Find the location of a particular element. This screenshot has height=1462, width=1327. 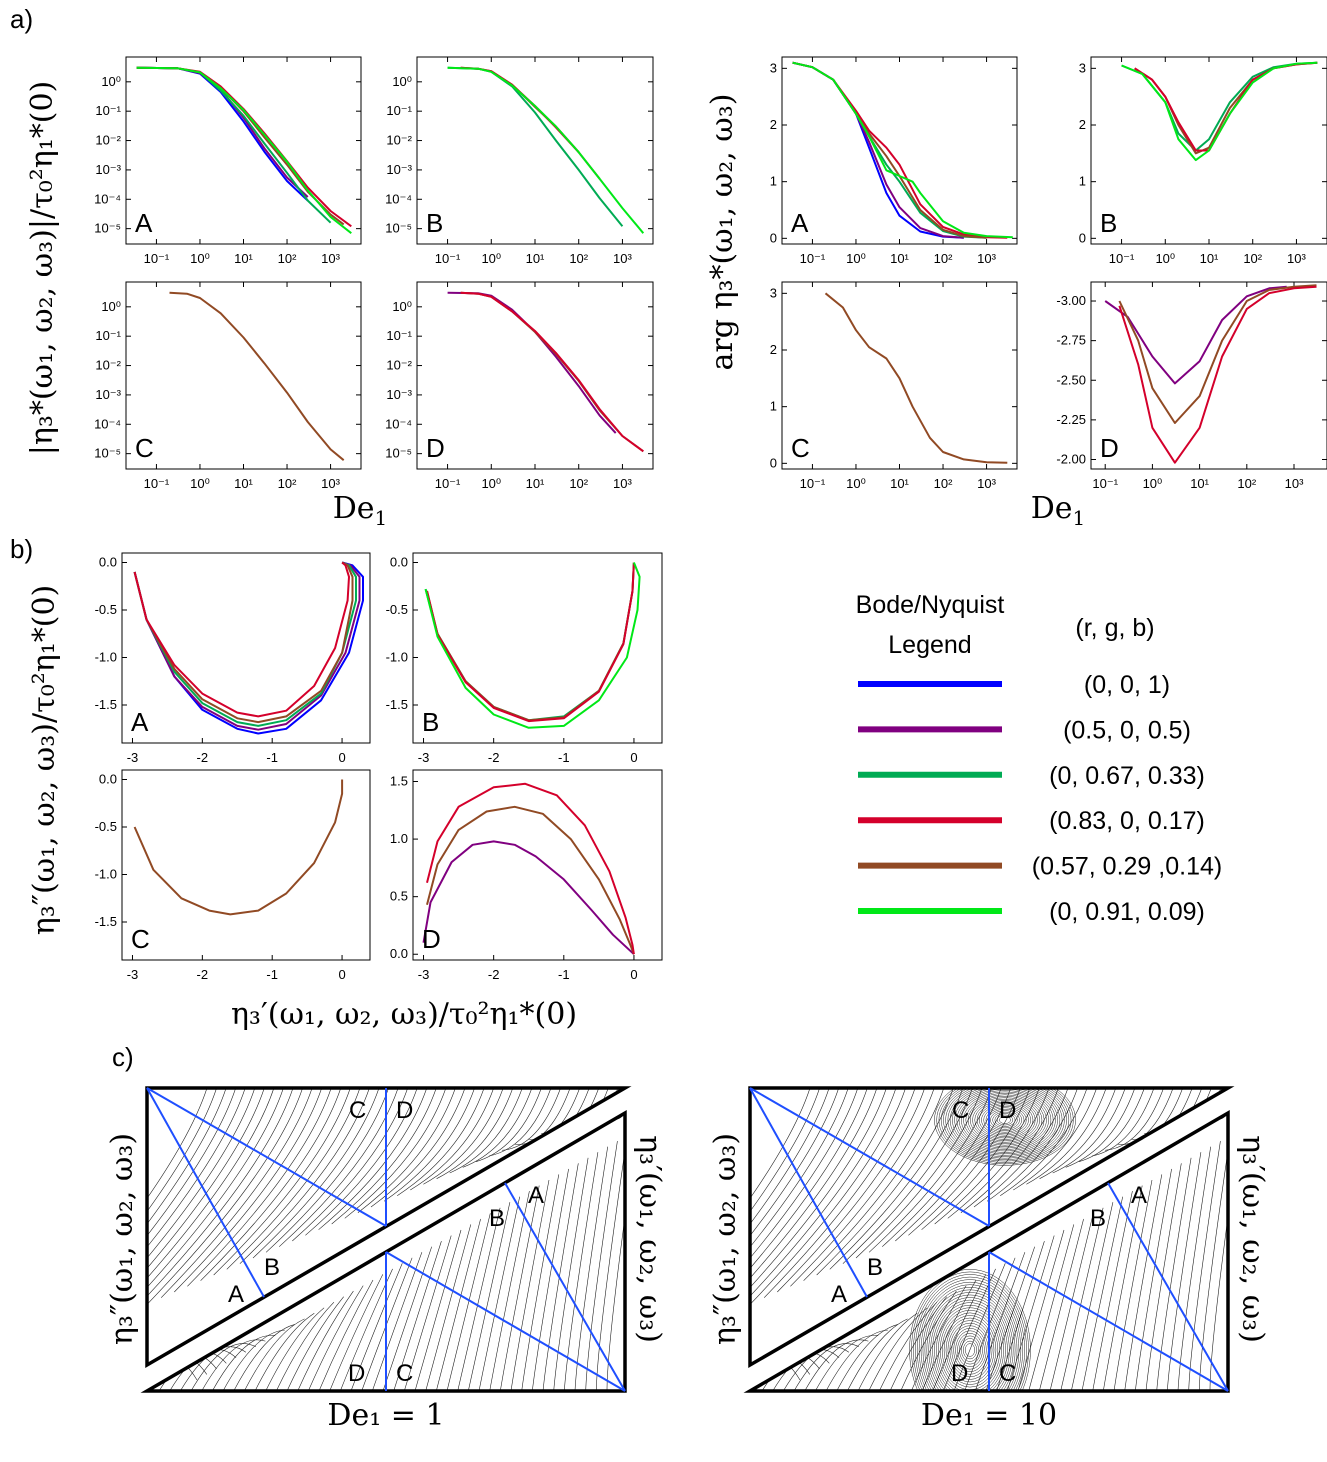

tri-right-label-de1: η₃′(ω₁, ω₂, ω₃) is located at coordinates (649, 1239).